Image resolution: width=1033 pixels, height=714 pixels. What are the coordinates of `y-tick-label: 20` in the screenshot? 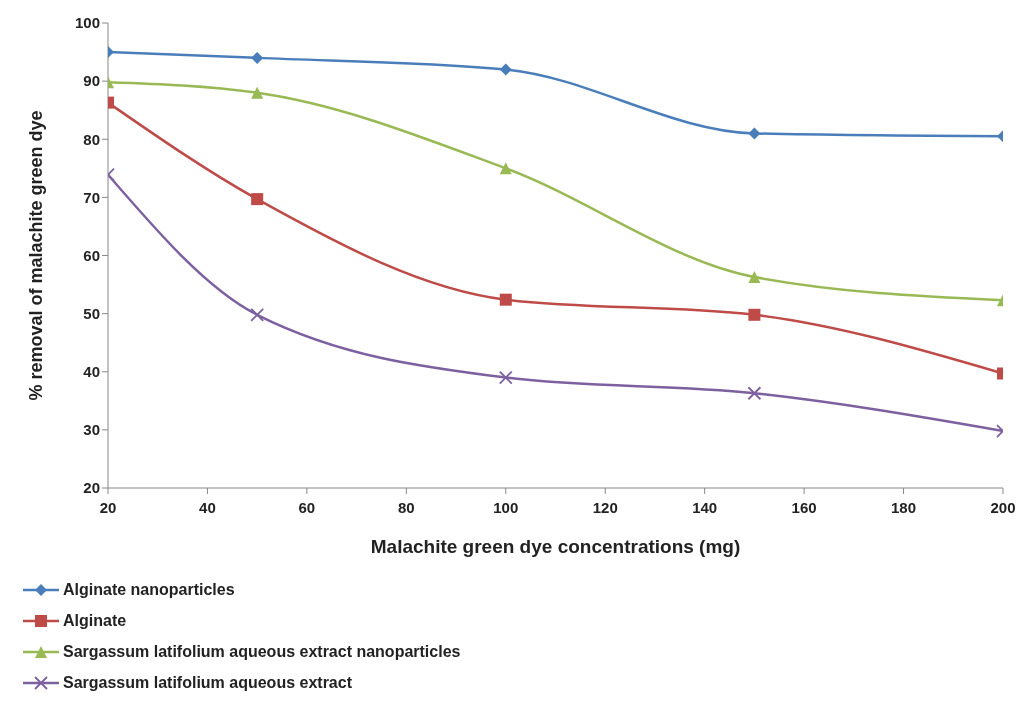 It's located at (91, 488).